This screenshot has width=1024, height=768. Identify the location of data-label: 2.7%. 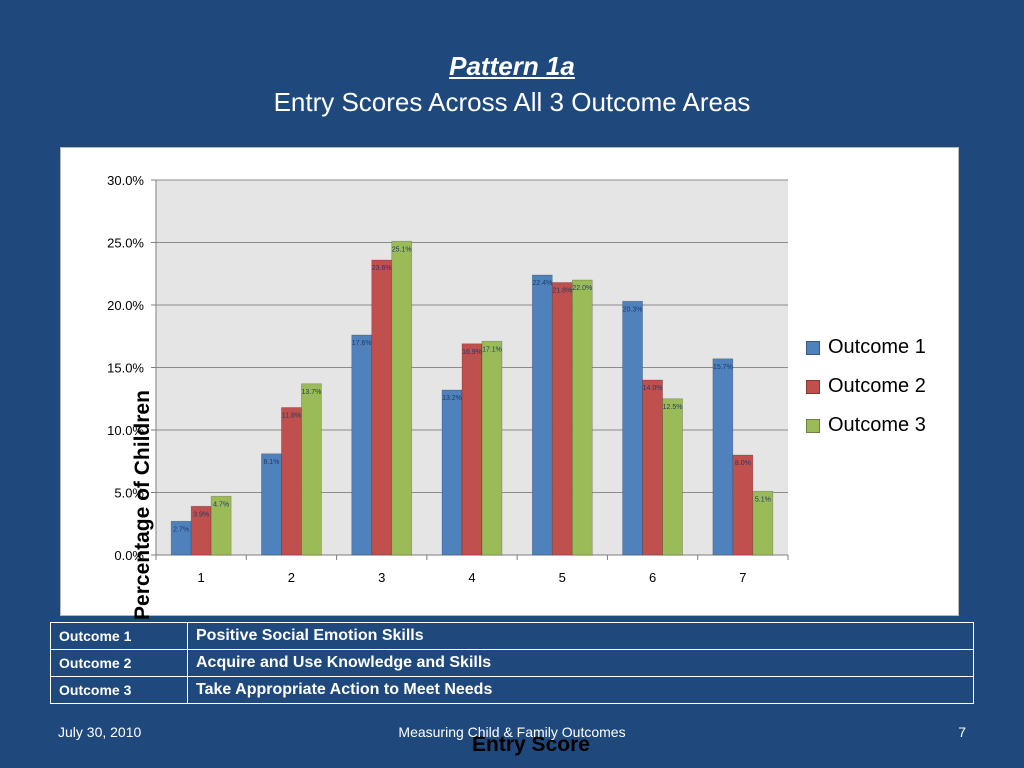
(181, 529).